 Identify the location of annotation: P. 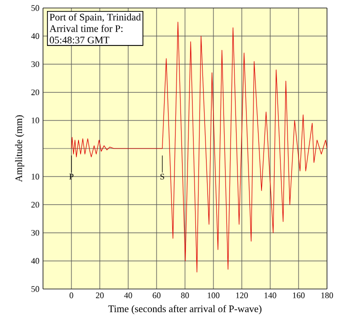
(71, 177).